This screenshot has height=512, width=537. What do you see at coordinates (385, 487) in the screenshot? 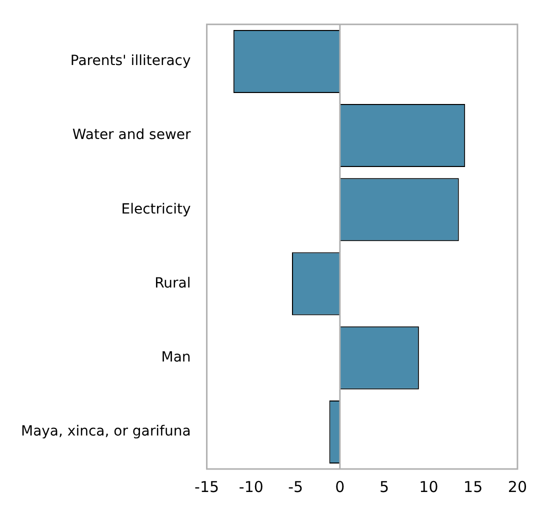
I see `x-tick-label: 5` at bounding box center [385, 487].